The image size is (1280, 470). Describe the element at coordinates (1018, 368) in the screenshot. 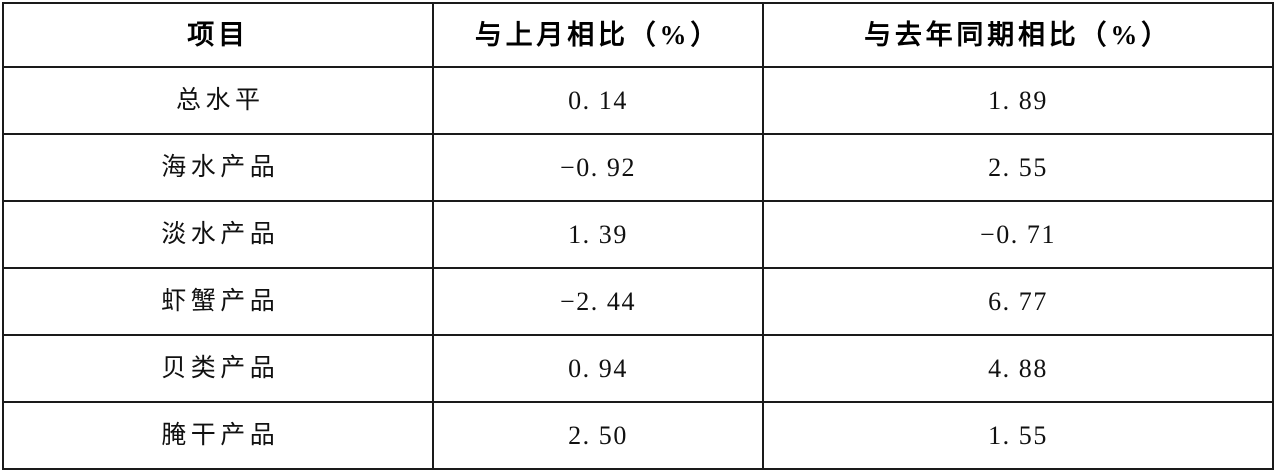

I see `cell-year-over-year: 4. 88` at that location.